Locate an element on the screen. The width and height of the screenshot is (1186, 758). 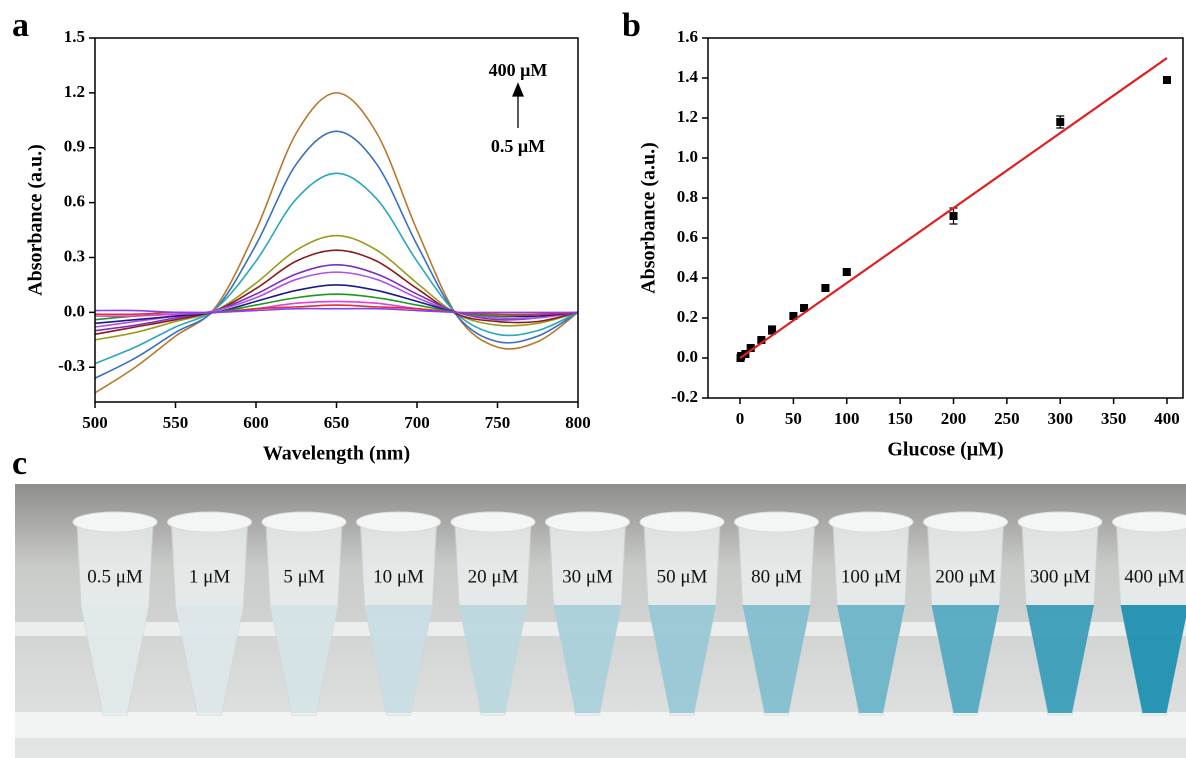
x-axis-title: Glucose (μM) is located at coordinates (945, 450).